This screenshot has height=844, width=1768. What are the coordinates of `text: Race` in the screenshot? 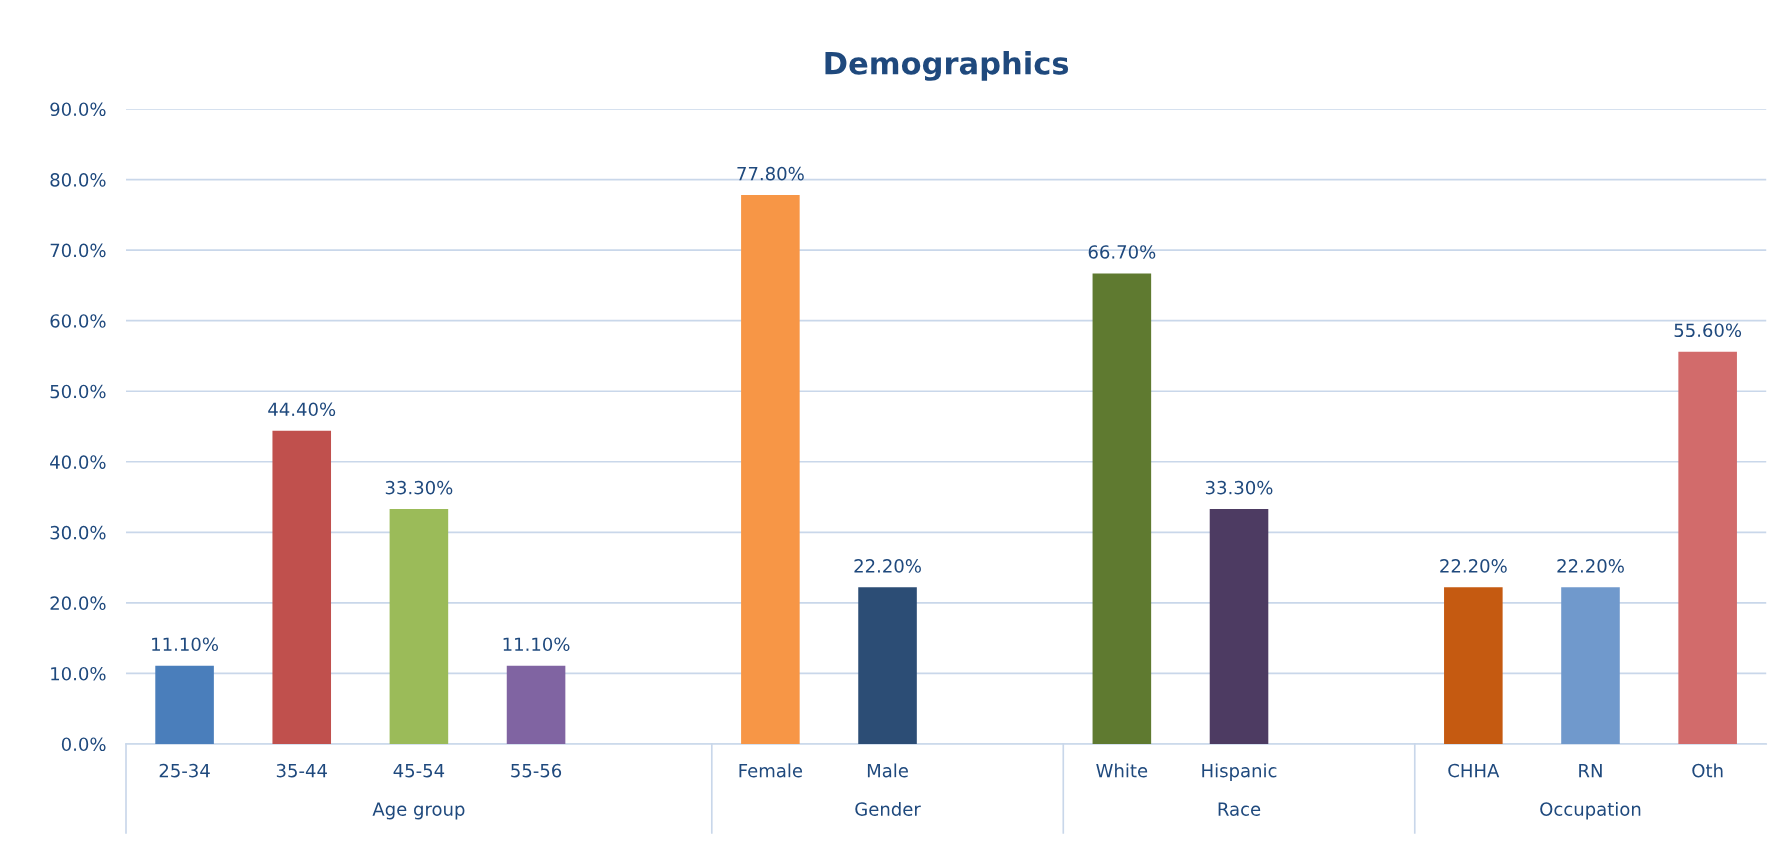 It's located at (1239, 809).